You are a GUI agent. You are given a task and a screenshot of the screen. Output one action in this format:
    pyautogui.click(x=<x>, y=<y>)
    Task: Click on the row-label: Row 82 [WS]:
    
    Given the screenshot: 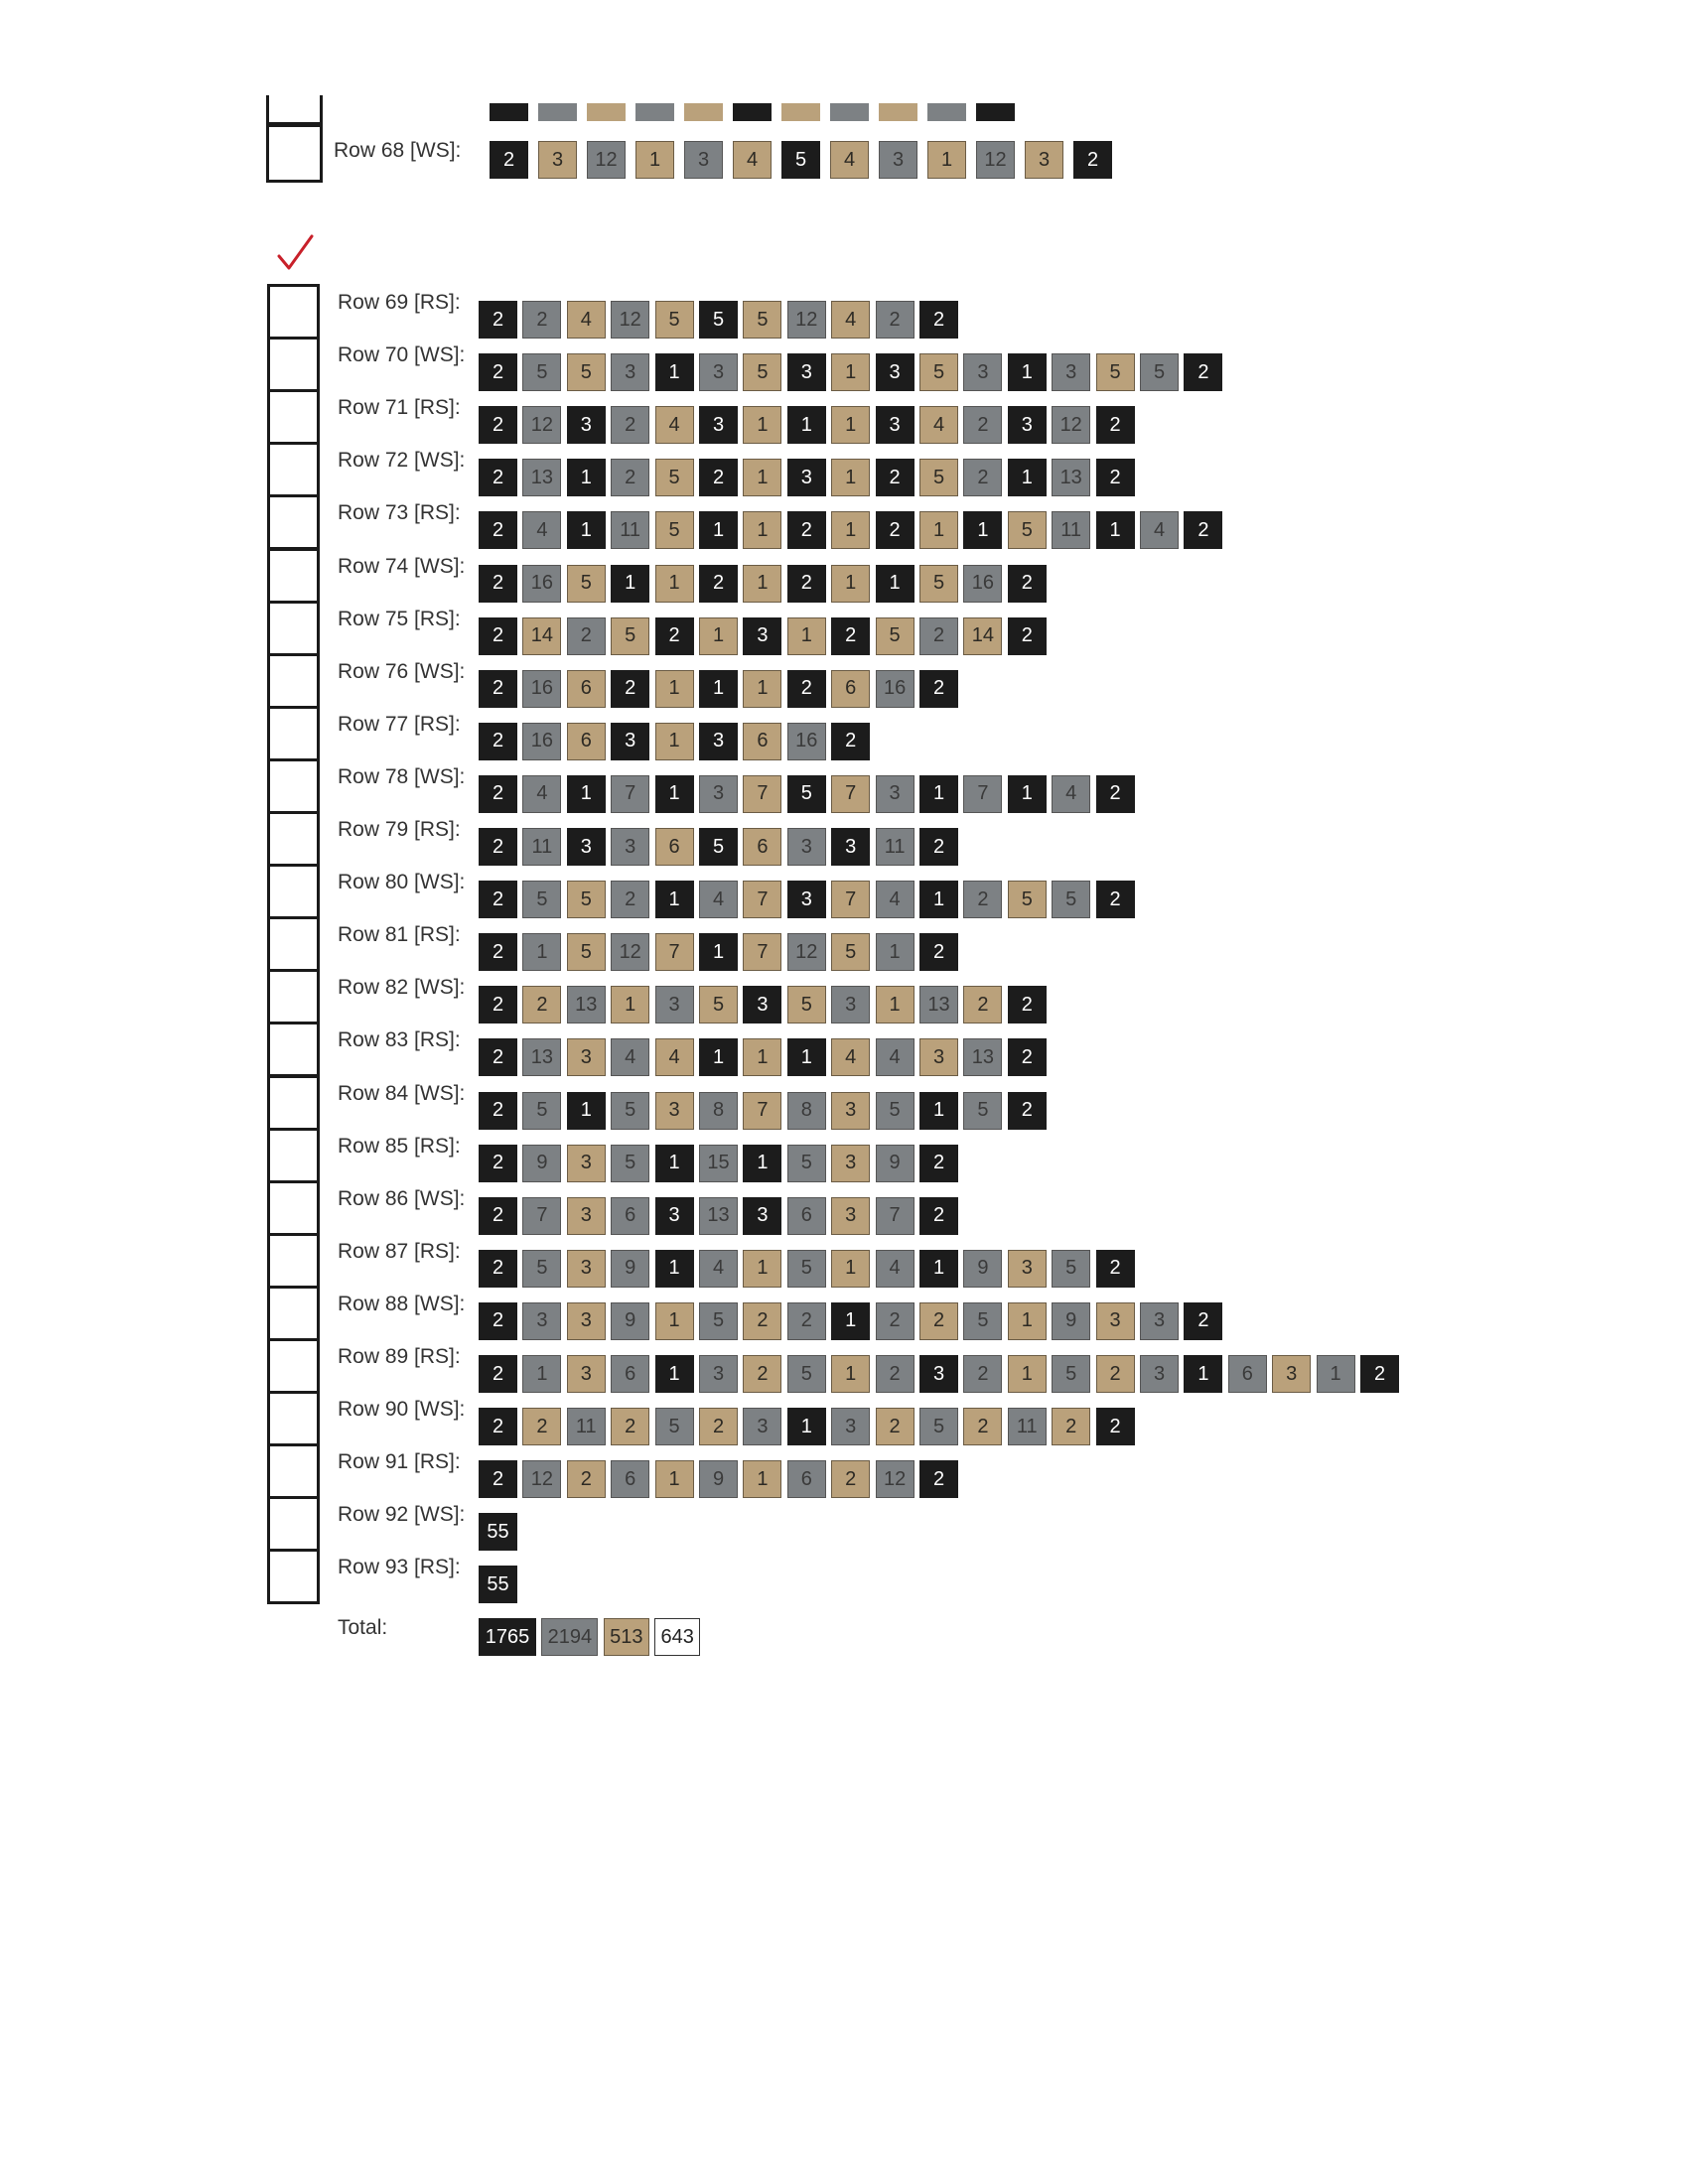 What is the action you would take?
    pyautogui.click(x=402, y=988)
    